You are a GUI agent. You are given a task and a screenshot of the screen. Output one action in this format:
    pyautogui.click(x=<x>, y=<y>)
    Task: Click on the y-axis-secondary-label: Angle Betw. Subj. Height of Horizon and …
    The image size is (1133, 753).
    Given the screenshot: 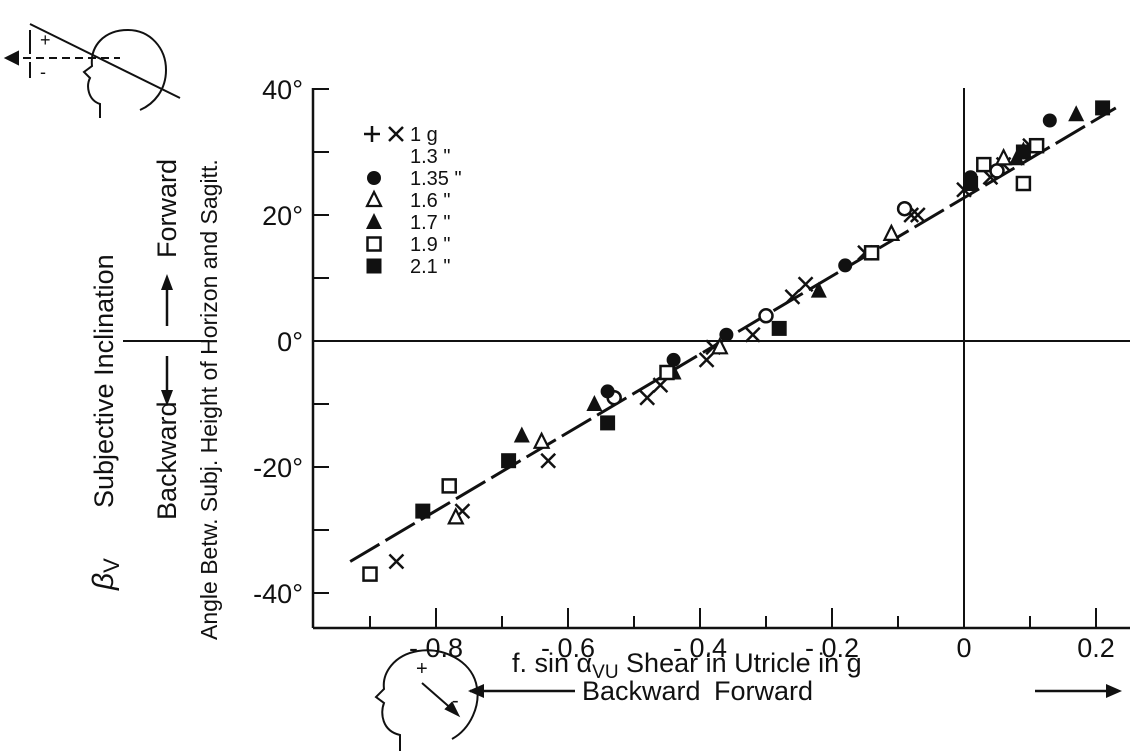 What is the action you would take?
    pyautogui.click(x=209, y=399)
    